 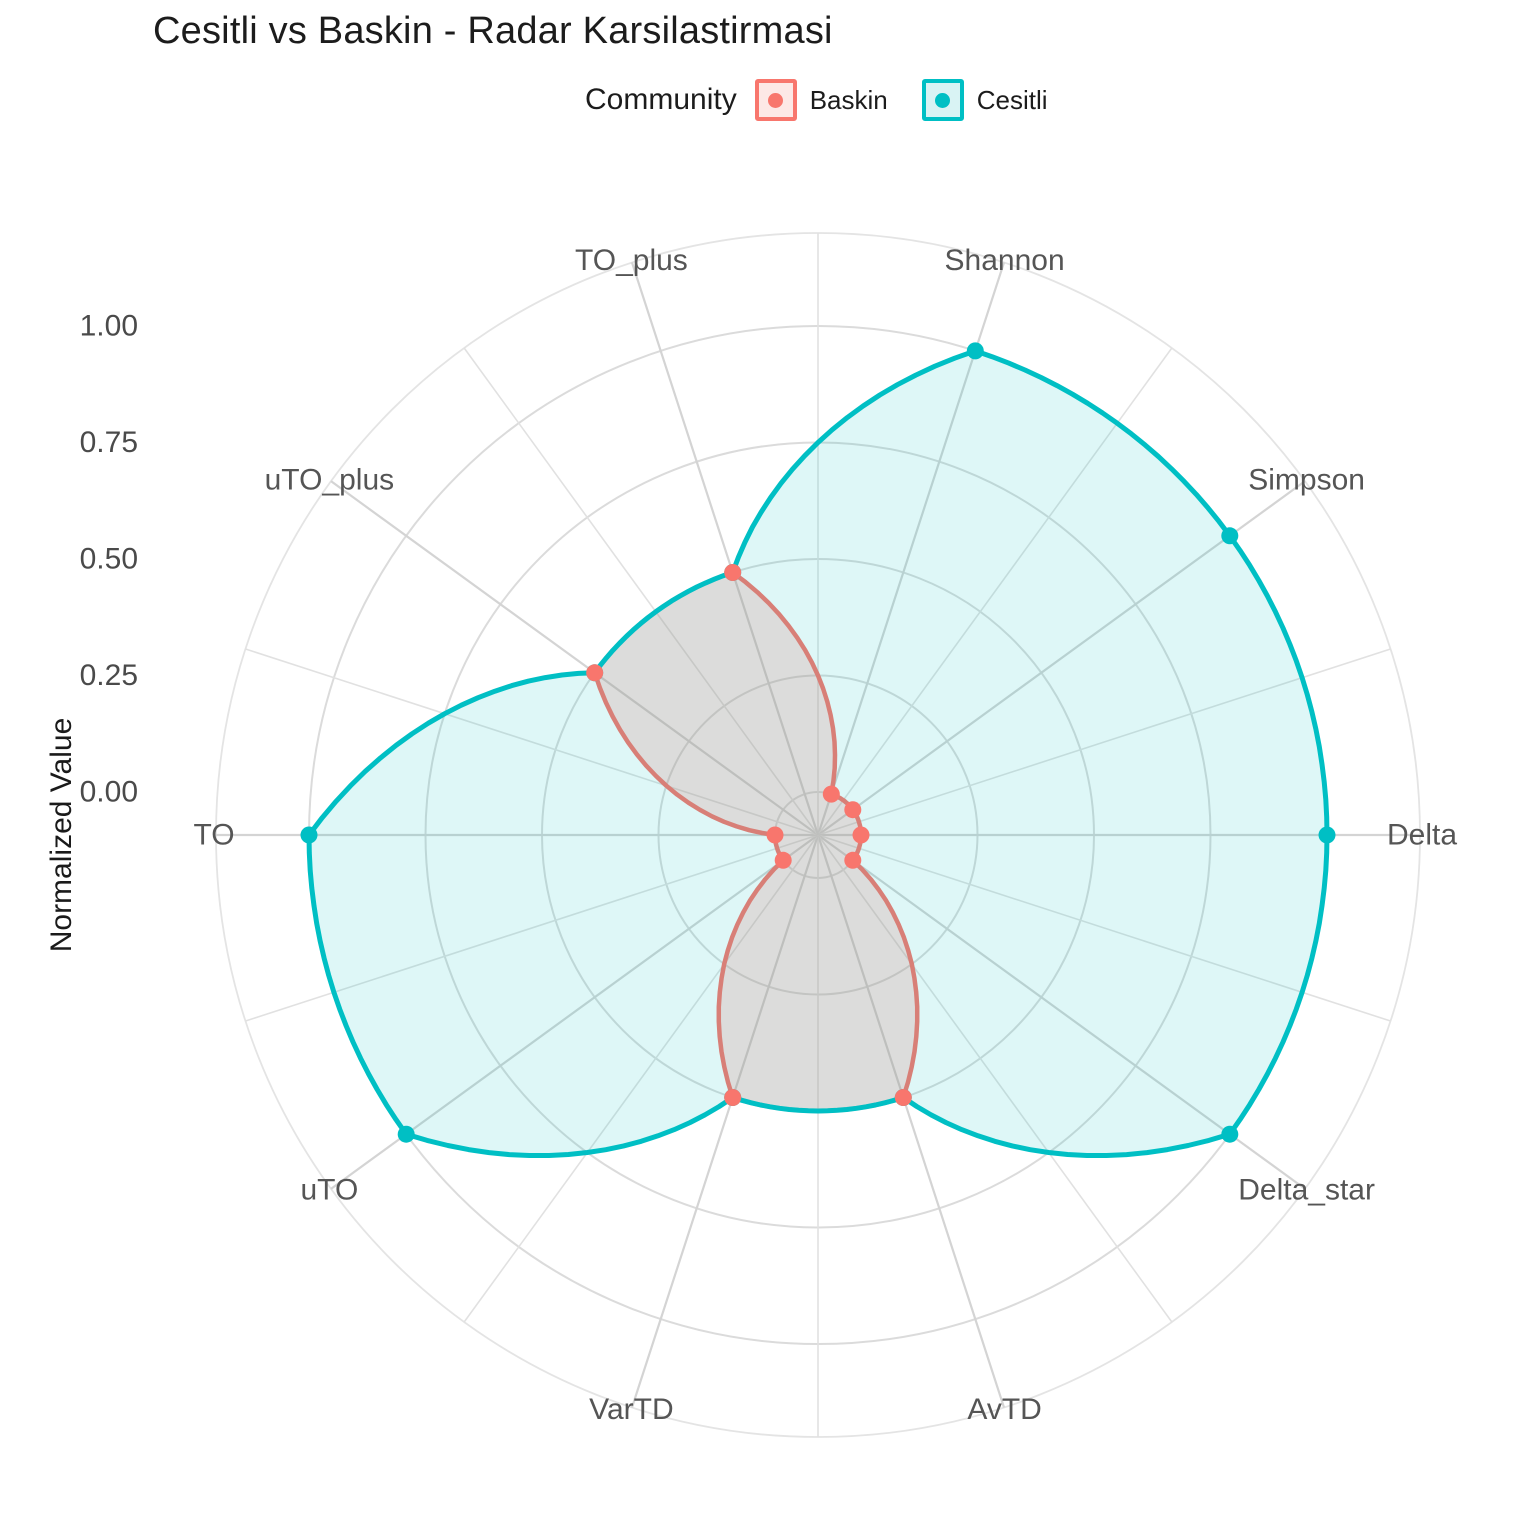 What do you see at coordinates (775, 835) in the screenshot?
I see `point-baskin-to` at bounding box center [775, 835].